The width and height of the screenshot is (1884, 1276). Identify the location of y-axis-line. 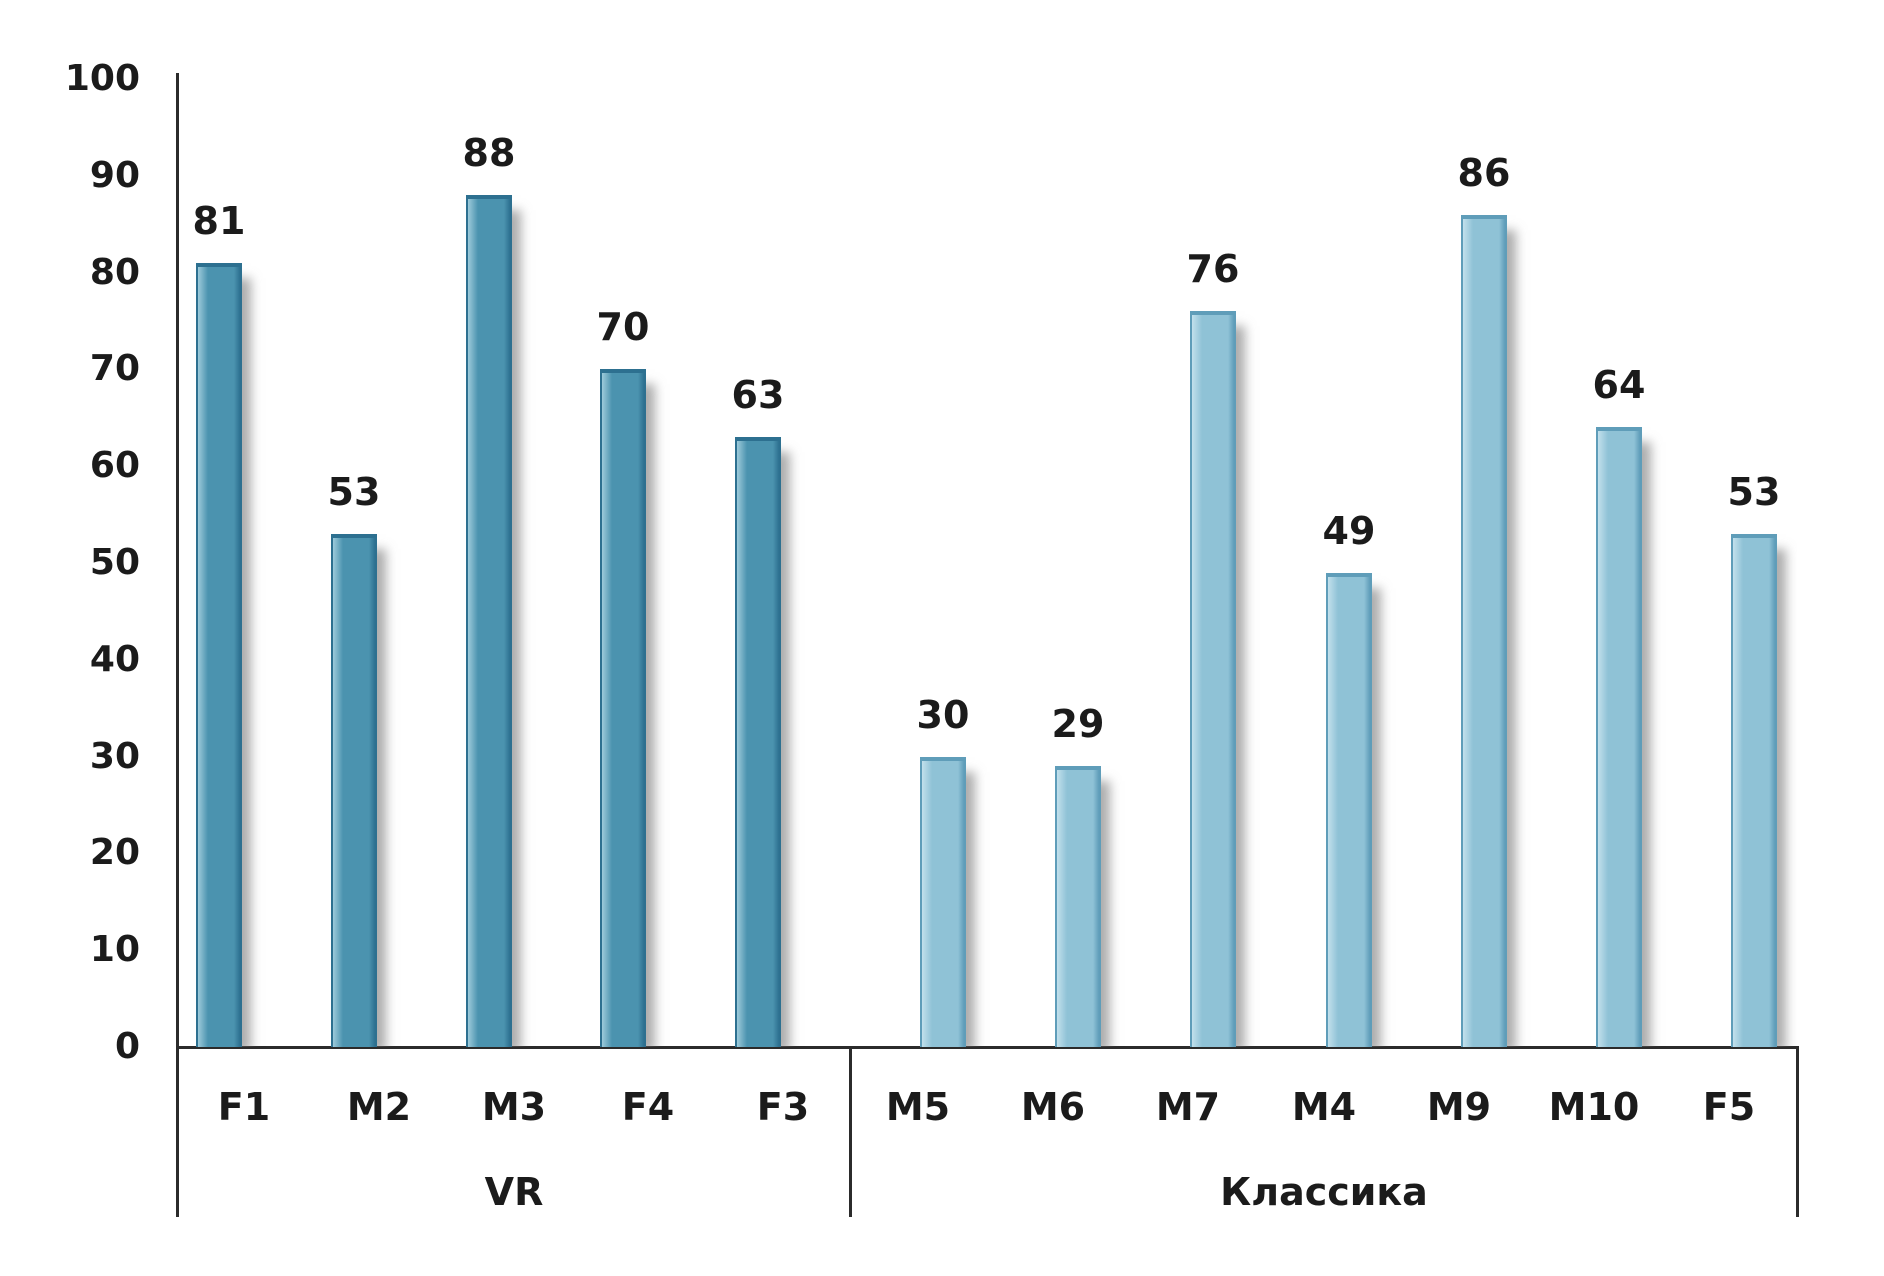
(177, 561).